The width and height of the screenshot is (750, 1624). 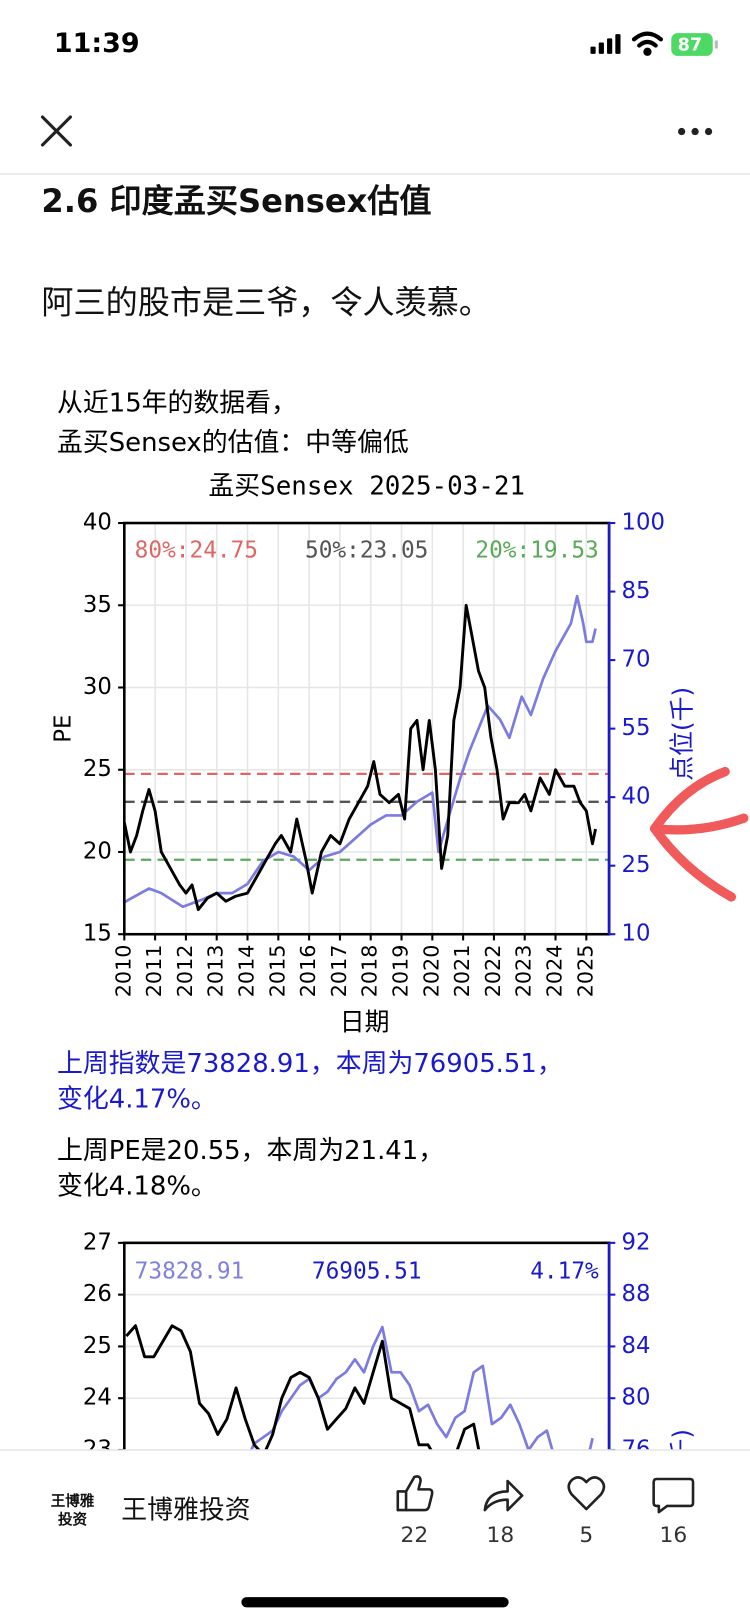 I want to click on x-tick-label: 2022, so click(x=493, y=971).